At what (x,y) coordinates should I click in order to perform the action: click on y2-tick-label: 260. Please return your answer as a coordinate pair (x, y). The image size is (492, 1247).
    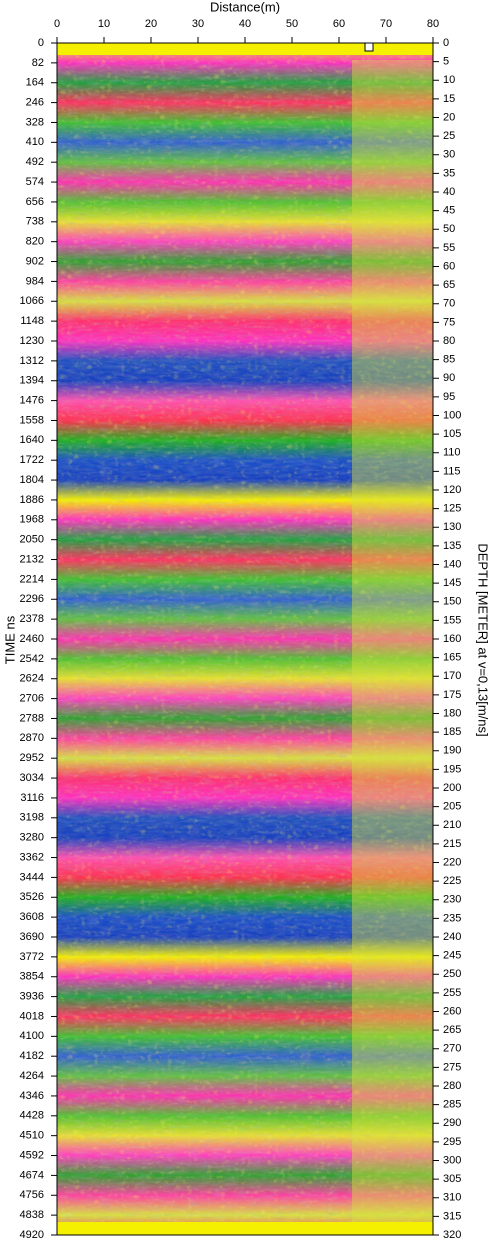
    Looking at the image, I should click on (452, 1011).